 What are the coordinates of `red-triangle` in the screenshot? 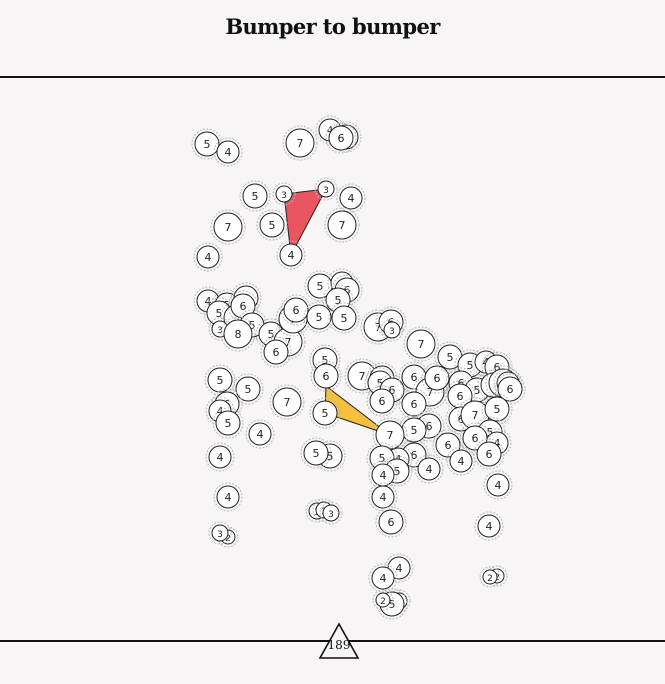 It's located at (305, 222).